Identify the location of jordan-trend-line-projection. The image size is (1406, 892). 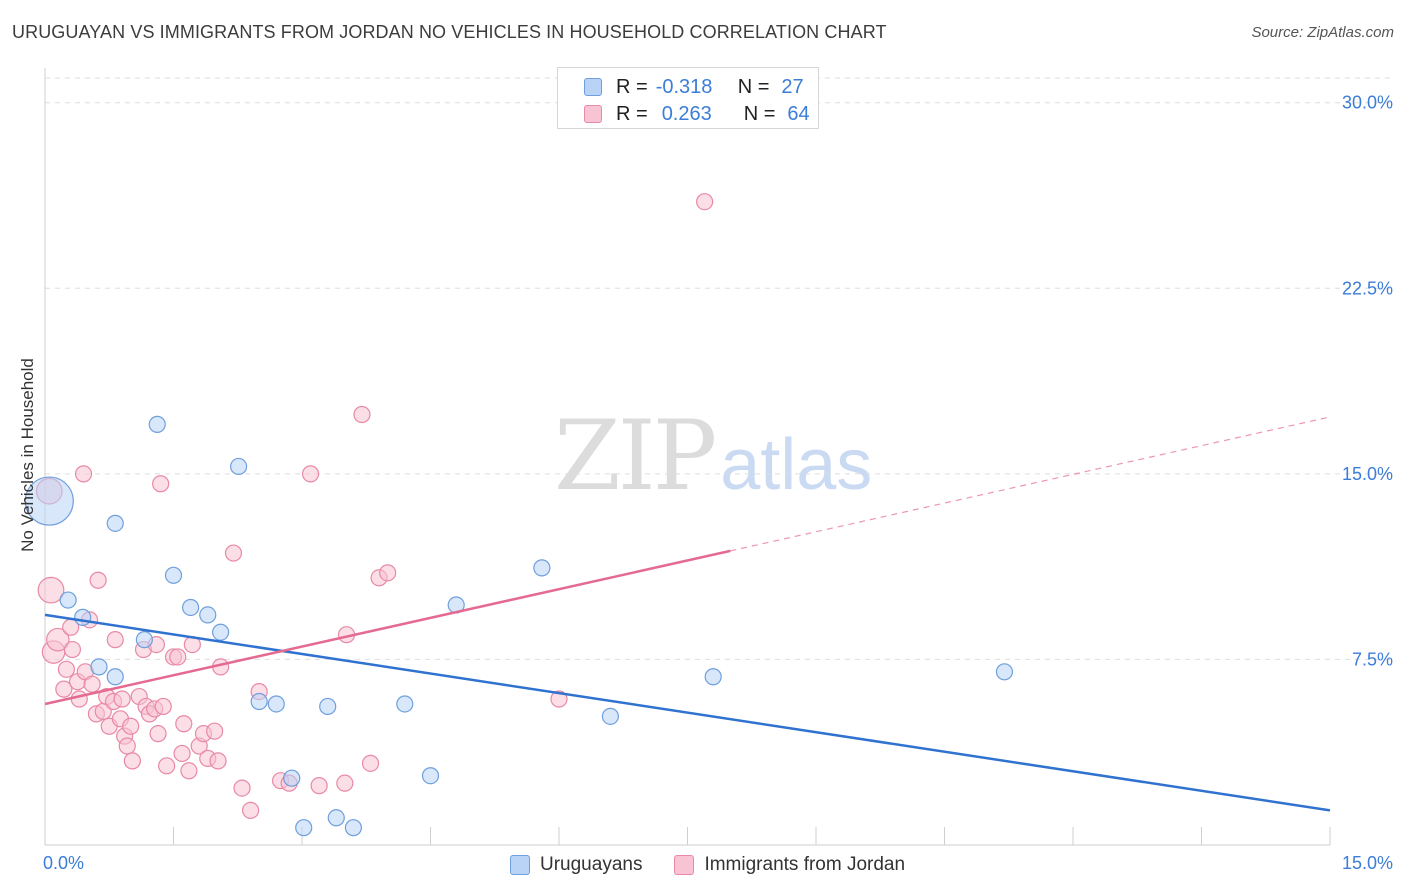
(1030, 484).